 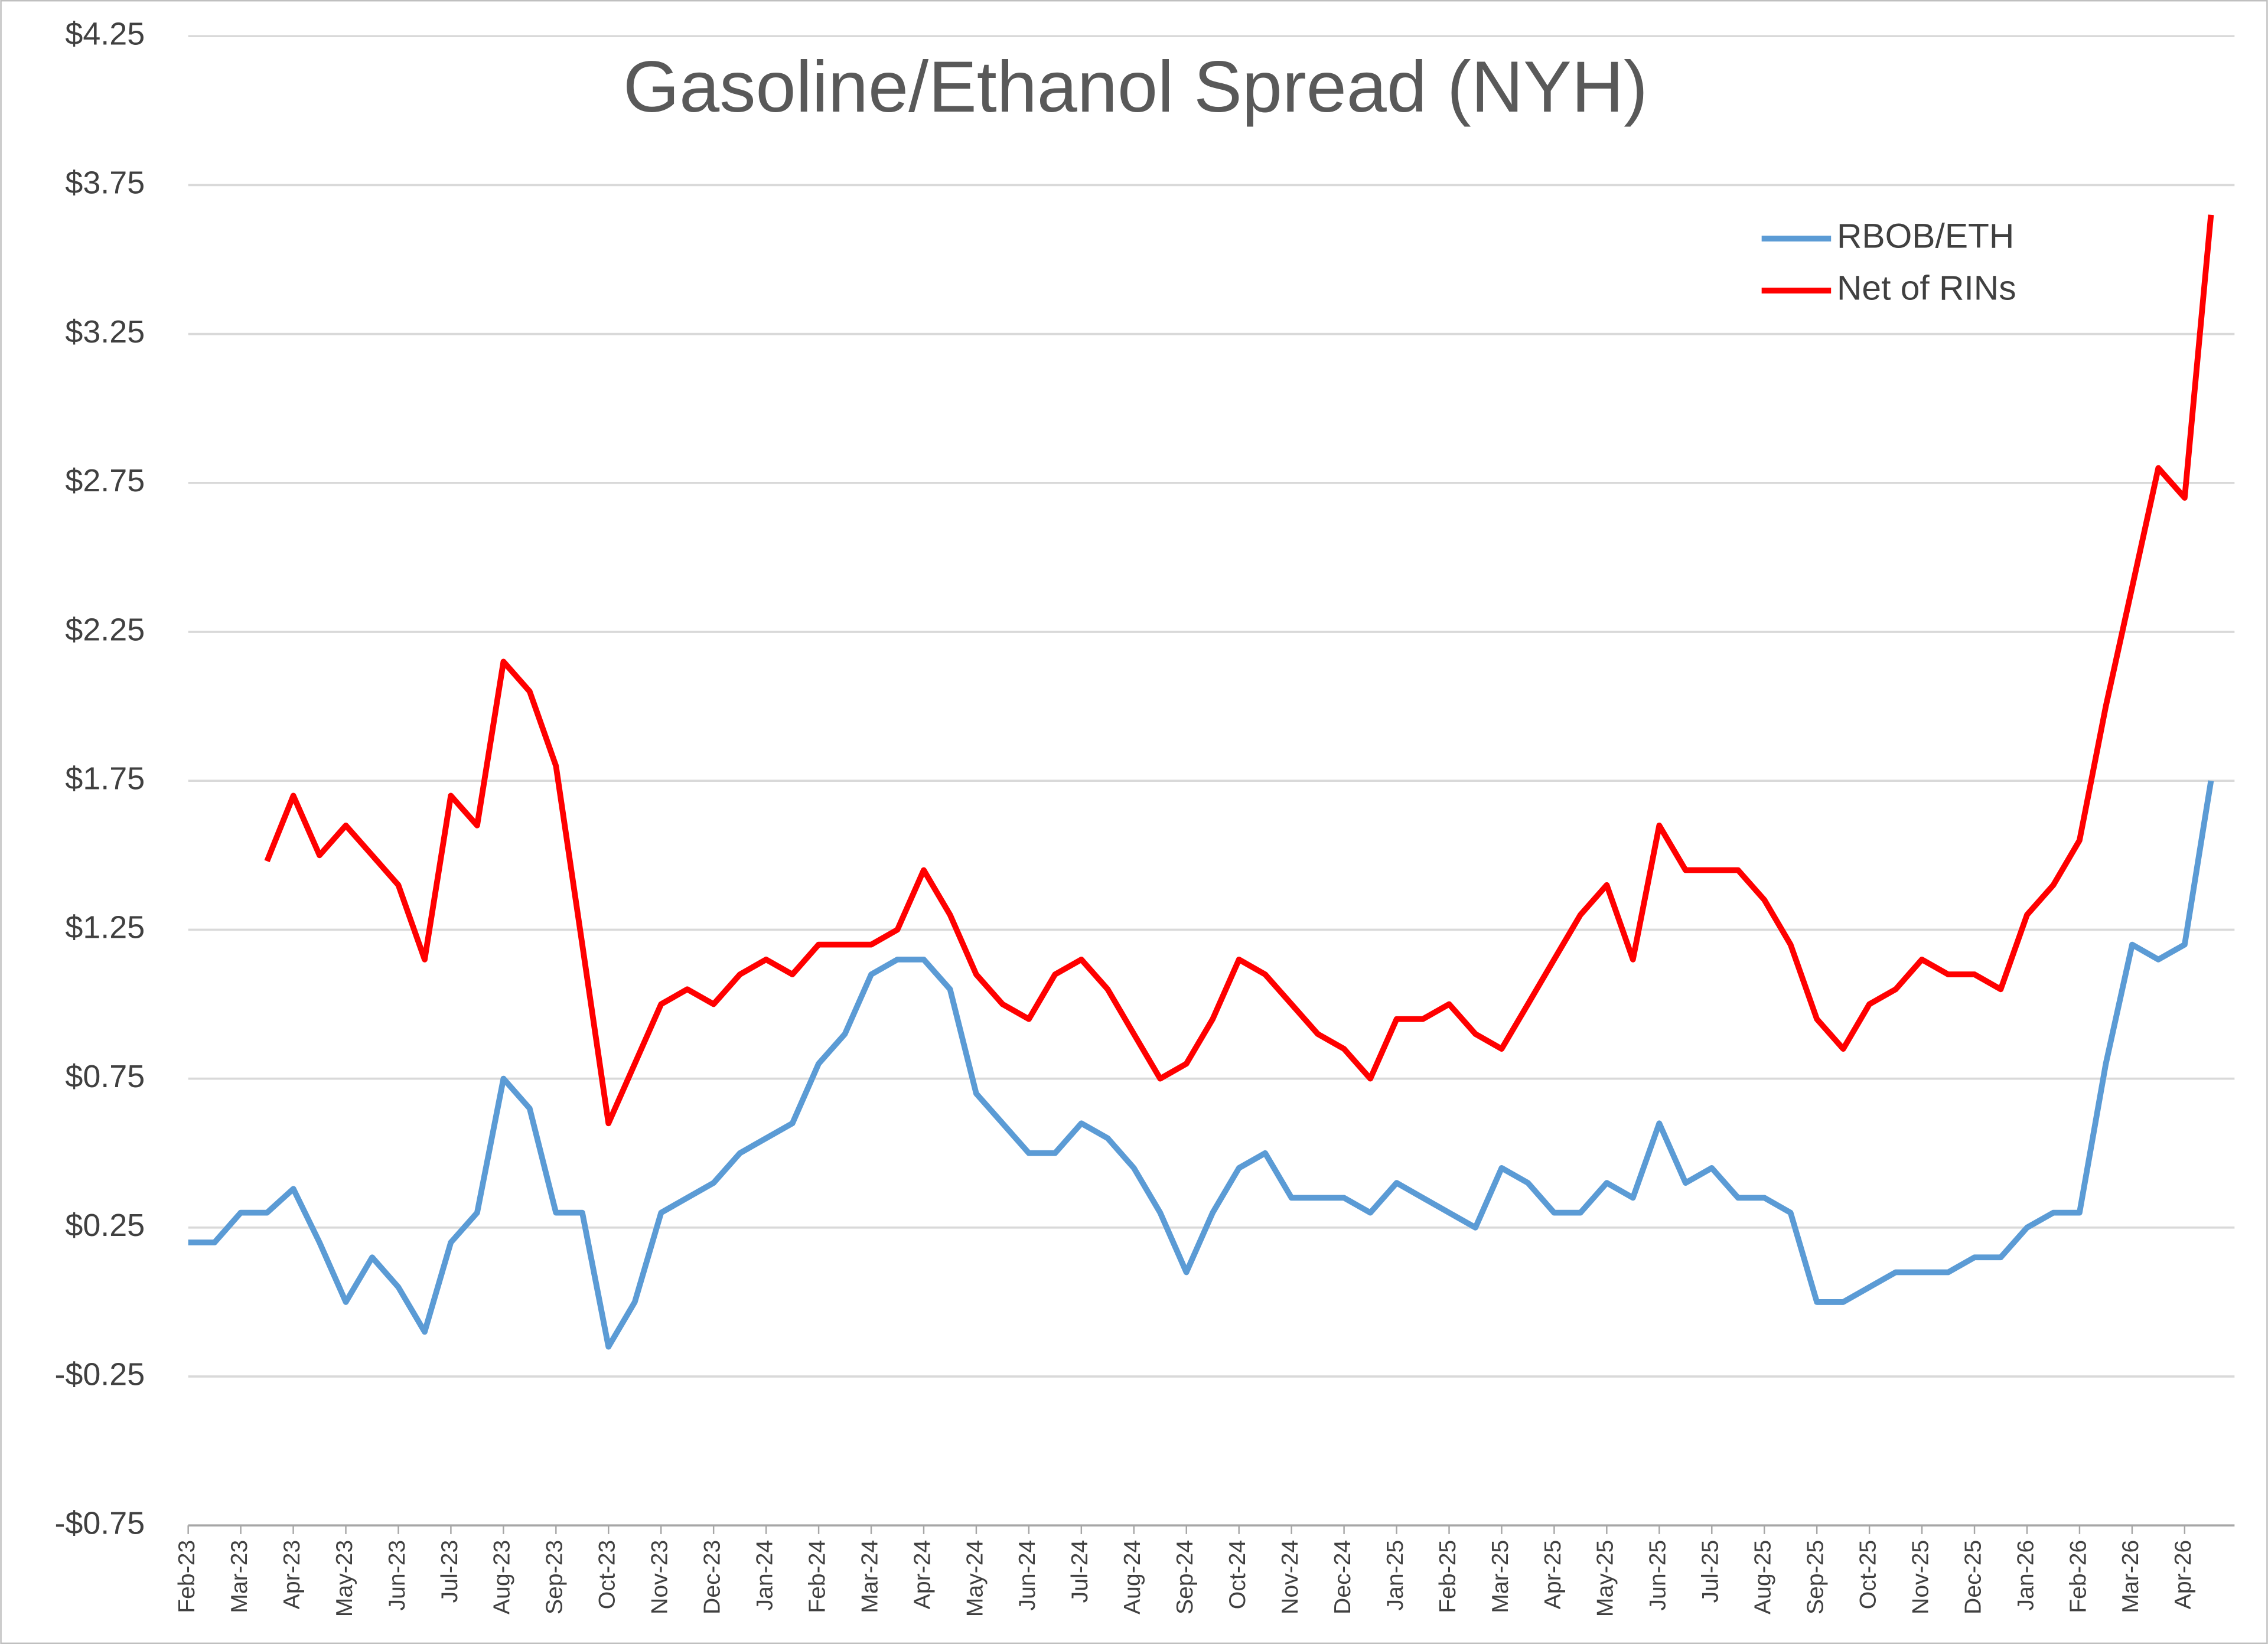 I want to click on x-tick-label: Feb-26, so click(x=2078, y=1576).